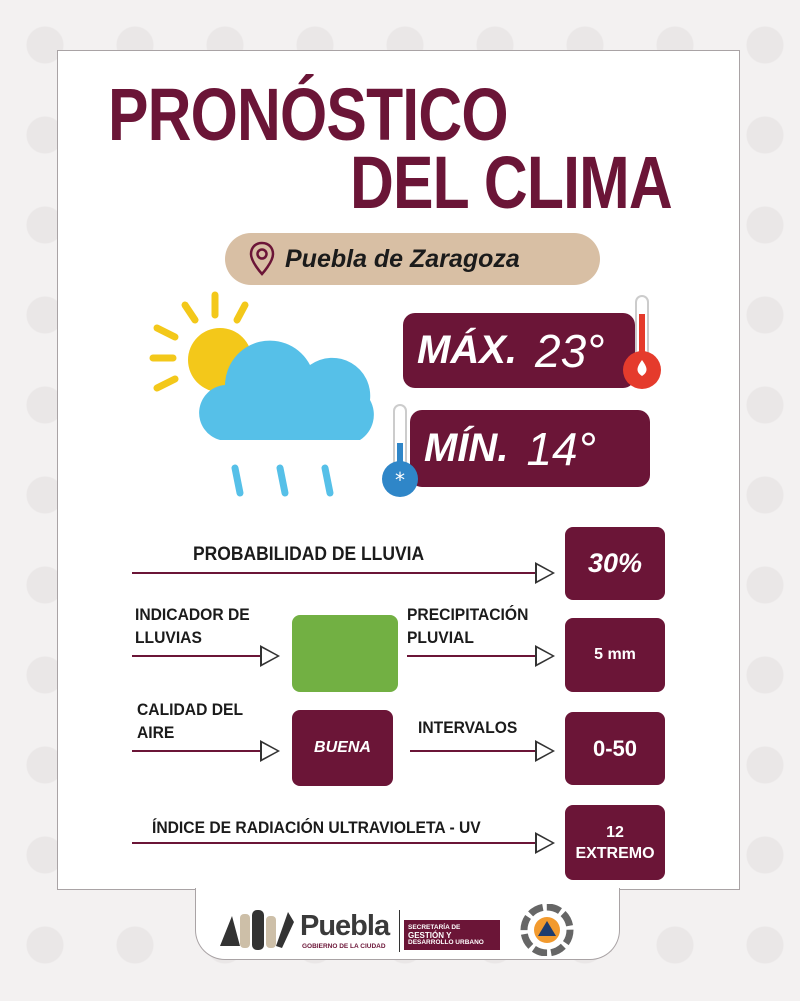  What do you see at coordinates (190, 721) in the screenshot?
I see `air-quality-label: CALIDAD DEL AIRE` at bounding box center [190, 721].